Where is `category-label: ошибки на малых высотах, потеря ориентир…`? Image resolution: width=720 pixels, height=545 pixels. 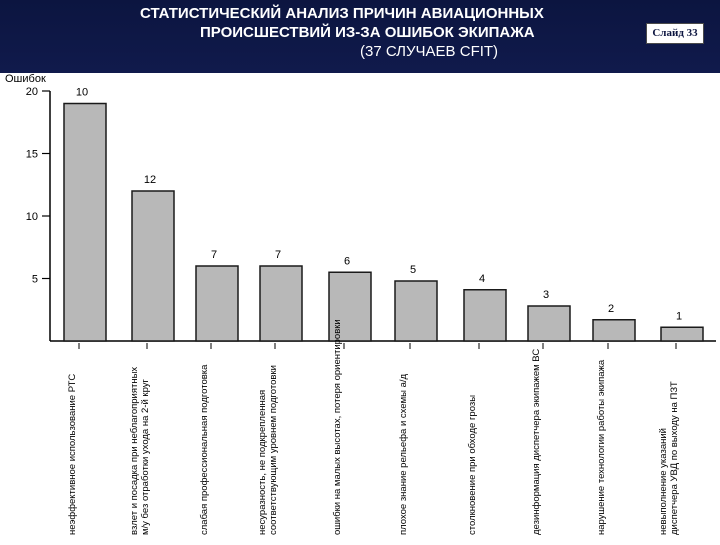 category-label: ошибки на малых высотах, потеря ориентир… is located at coordinates (337, 427).